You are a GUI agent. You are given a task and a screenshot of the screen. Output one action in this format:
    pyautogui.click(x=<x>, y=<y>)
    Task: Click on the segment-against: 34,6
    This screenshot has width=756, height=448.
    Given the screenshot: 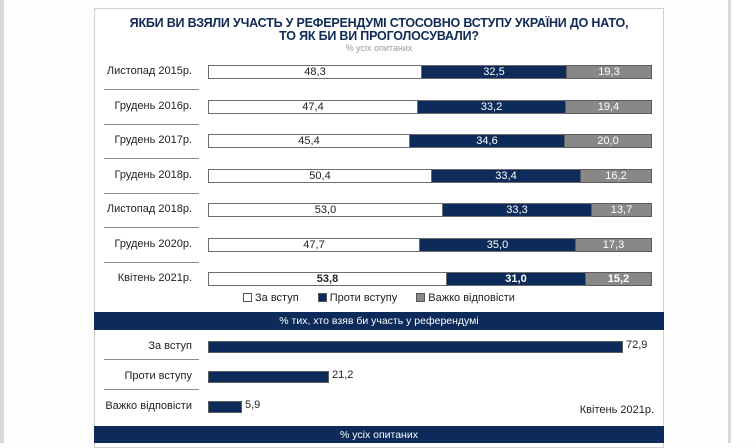 What is the action you would take?
    pyautogui.click(x=487, y=141)
    